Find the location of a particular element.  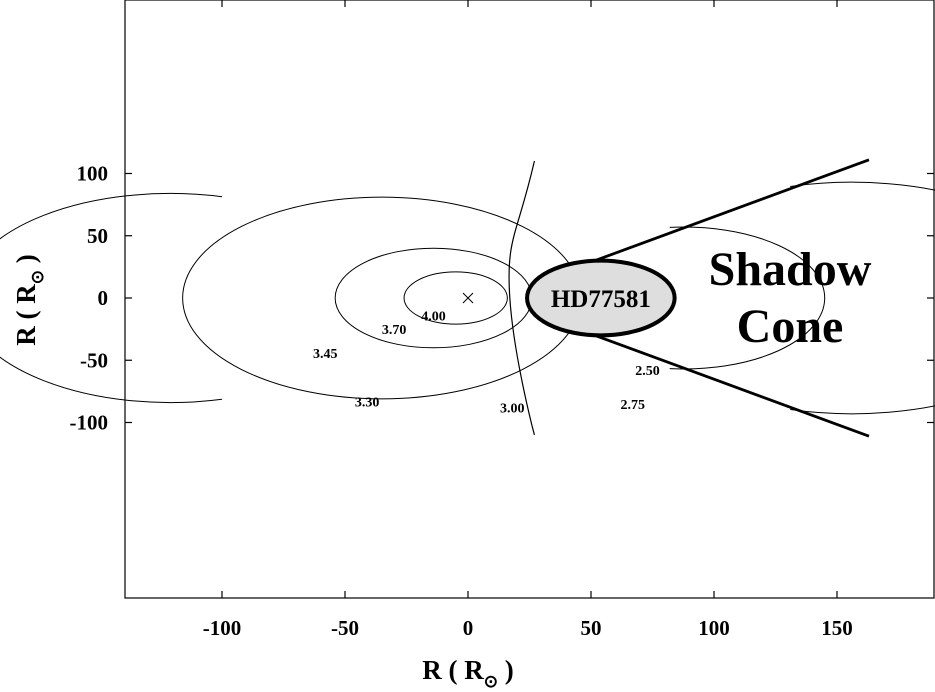

x-axis-title: R ( R⊙ ) is located at coordinates (468, 673).